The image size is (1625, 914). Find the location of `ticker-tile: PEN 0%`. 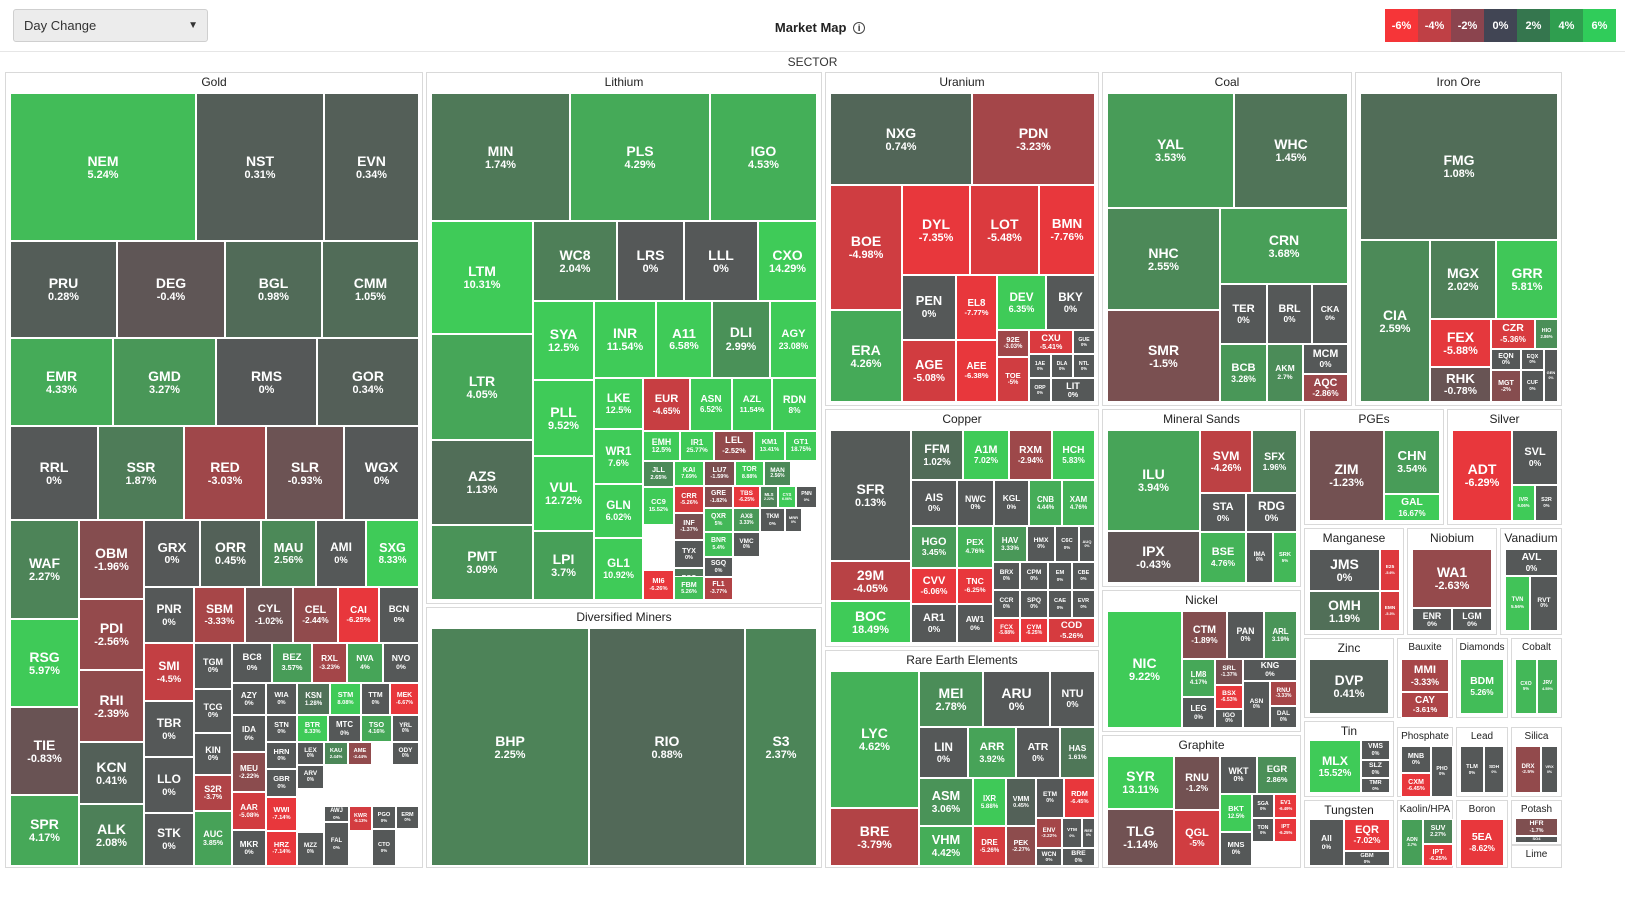

ticker-tile: PEN 0% is located at coordinates (929, 307).